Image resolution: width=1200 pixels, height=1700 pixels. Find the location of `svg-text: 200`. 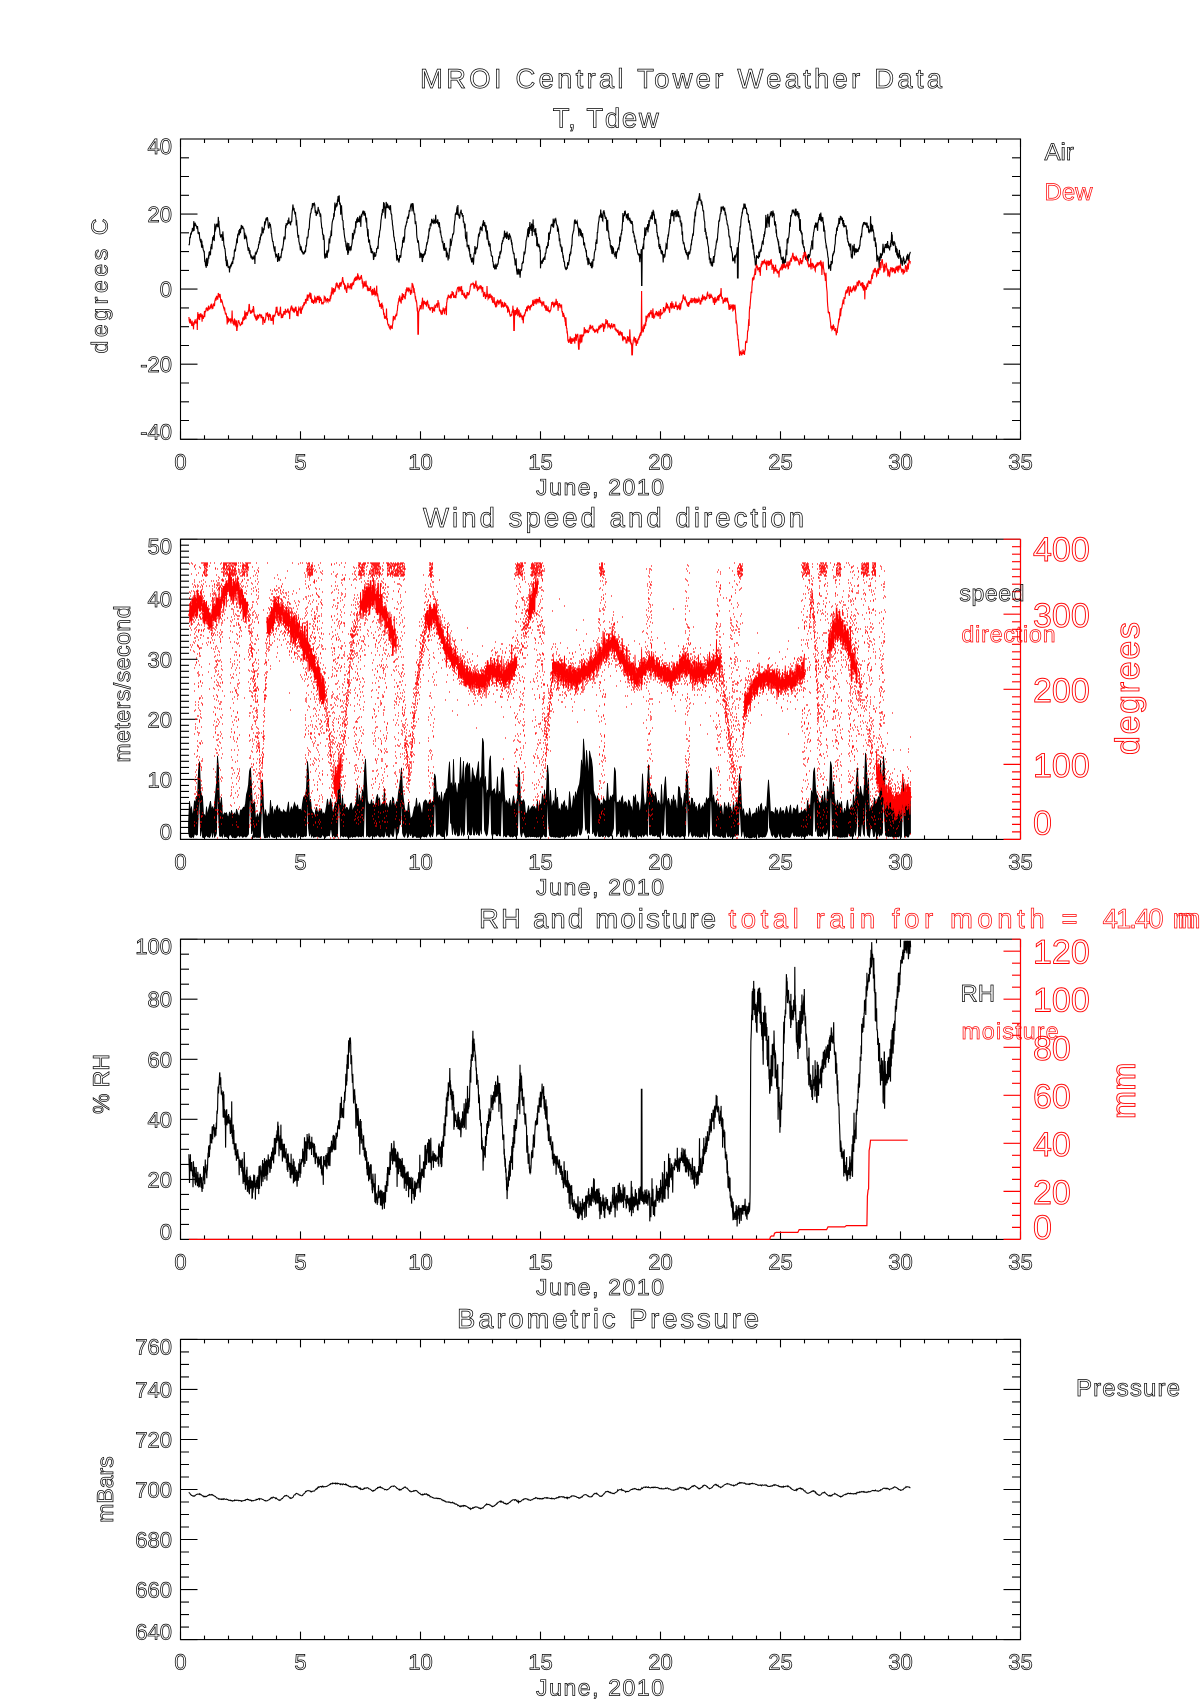

svg-text: 200 is located at coordinates (1061, 691).